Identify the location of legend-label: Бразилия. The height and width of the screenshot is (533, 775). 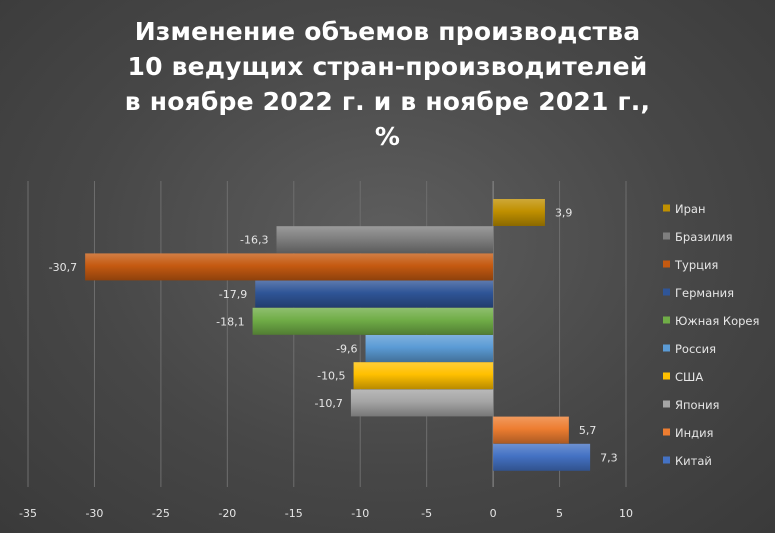
(704, 237).